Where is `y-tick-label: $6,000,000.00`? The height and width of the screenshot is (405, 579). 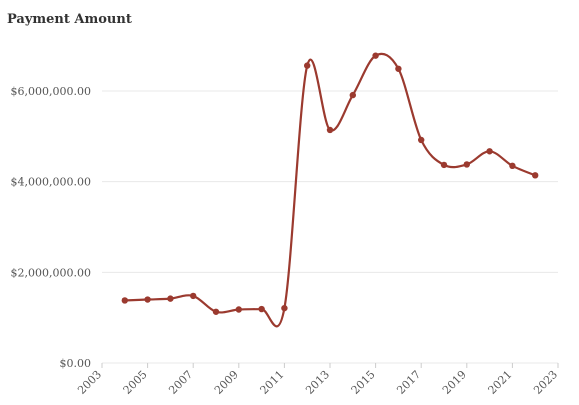
y-tick-label: $6,000,000.00 is located at coordinates (51, 91).